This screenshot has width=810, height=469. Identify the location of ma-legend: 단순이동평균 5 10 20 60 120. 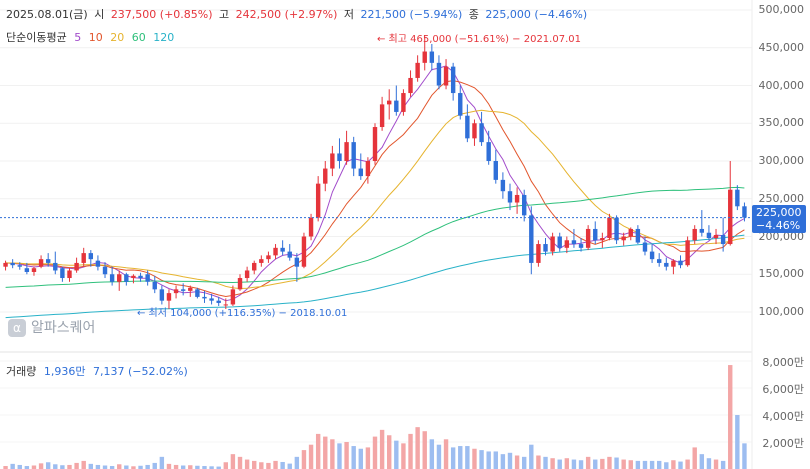
(92, 37).